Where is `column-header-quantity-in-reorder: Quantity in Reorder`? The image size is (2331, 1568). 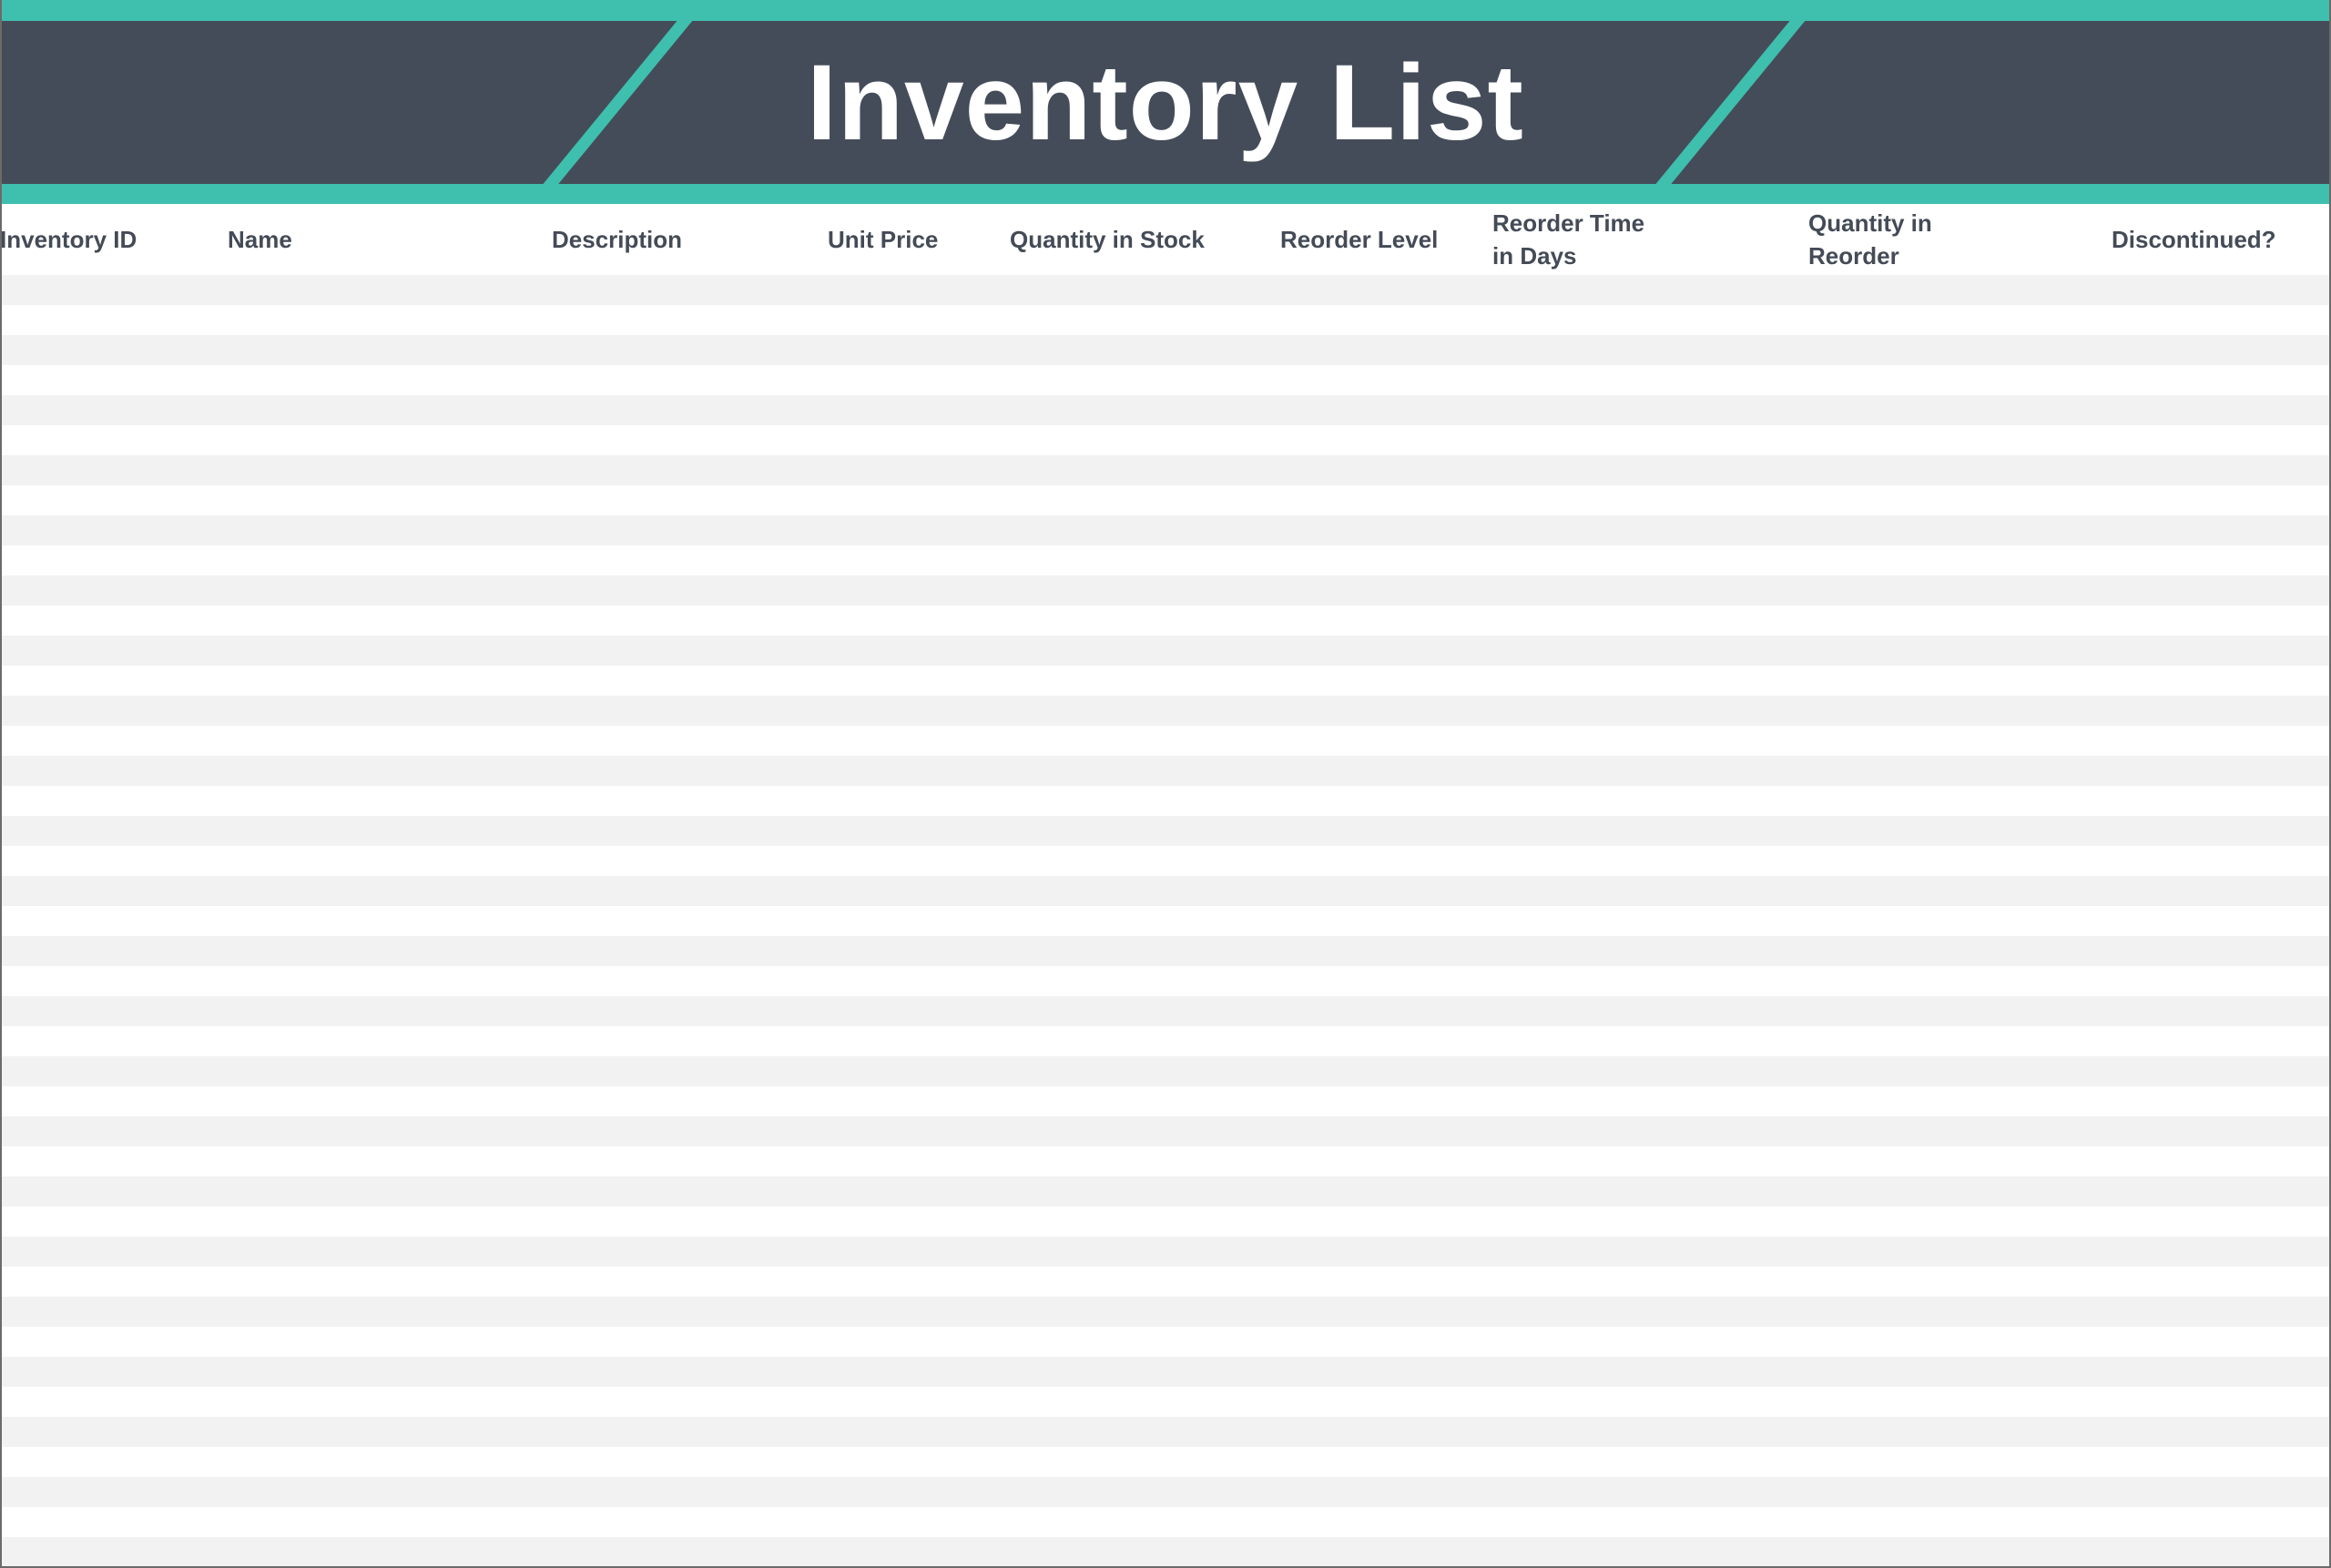
column-header-quantity-in-reorder: Quantity in Reorder is located at coordinates (1870, 239).